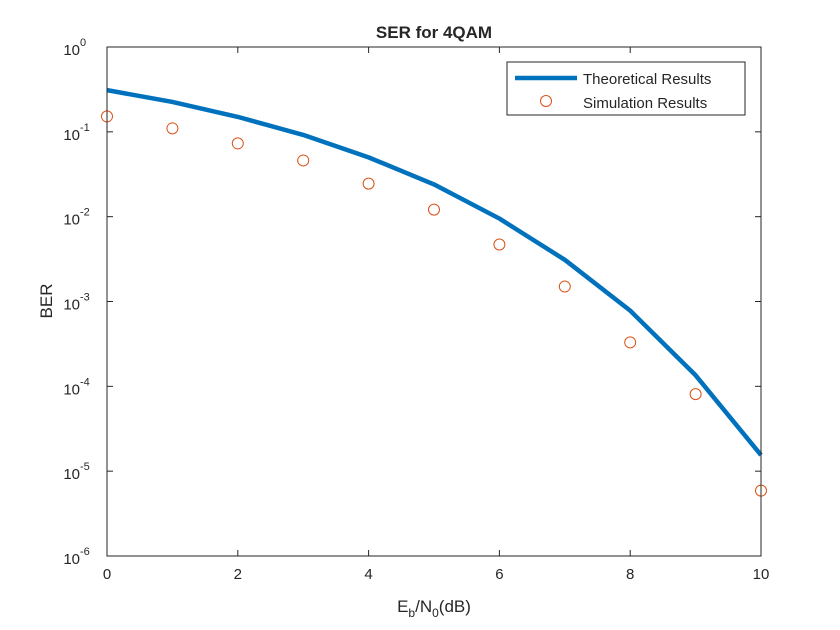 This screenshot has height=630, width=840. Describe the element at coordinates (645, 103) in the screenshot. I see `legend-label-simulation: Simulation Results` at that location.